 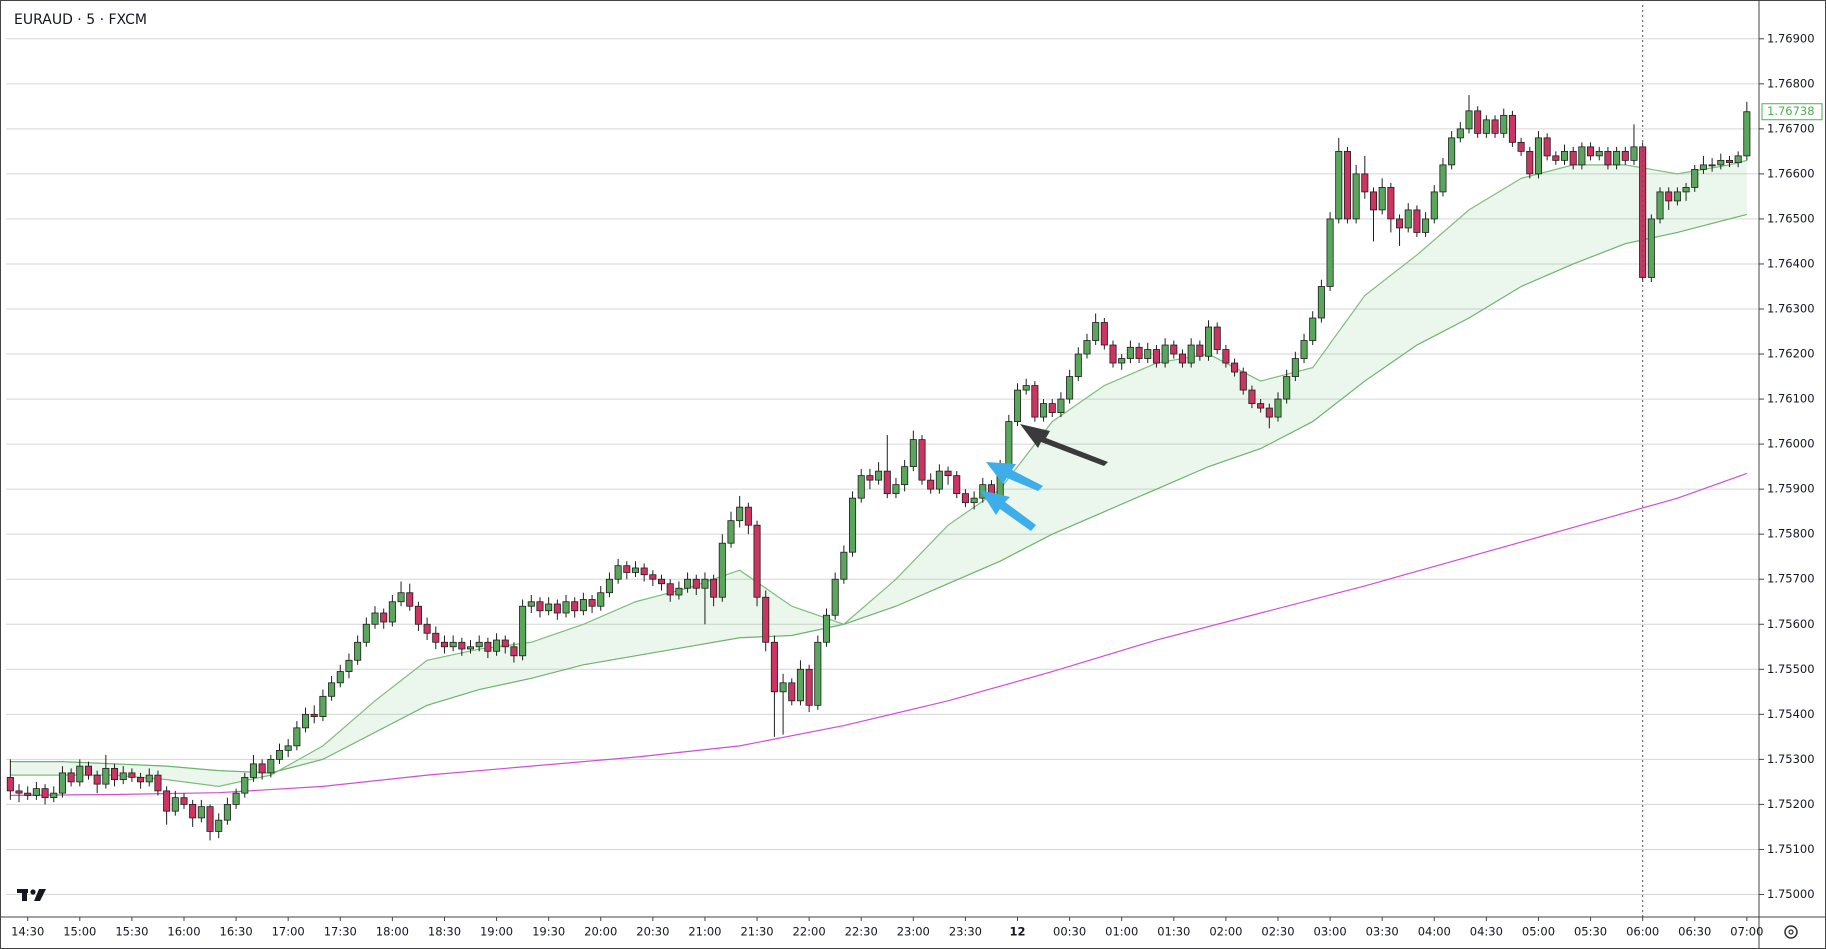 What do you see at coordinates (1486, 932) in the screenshot?
I see `x-tick-label: 04:30` at bounding box center [1486, 932].